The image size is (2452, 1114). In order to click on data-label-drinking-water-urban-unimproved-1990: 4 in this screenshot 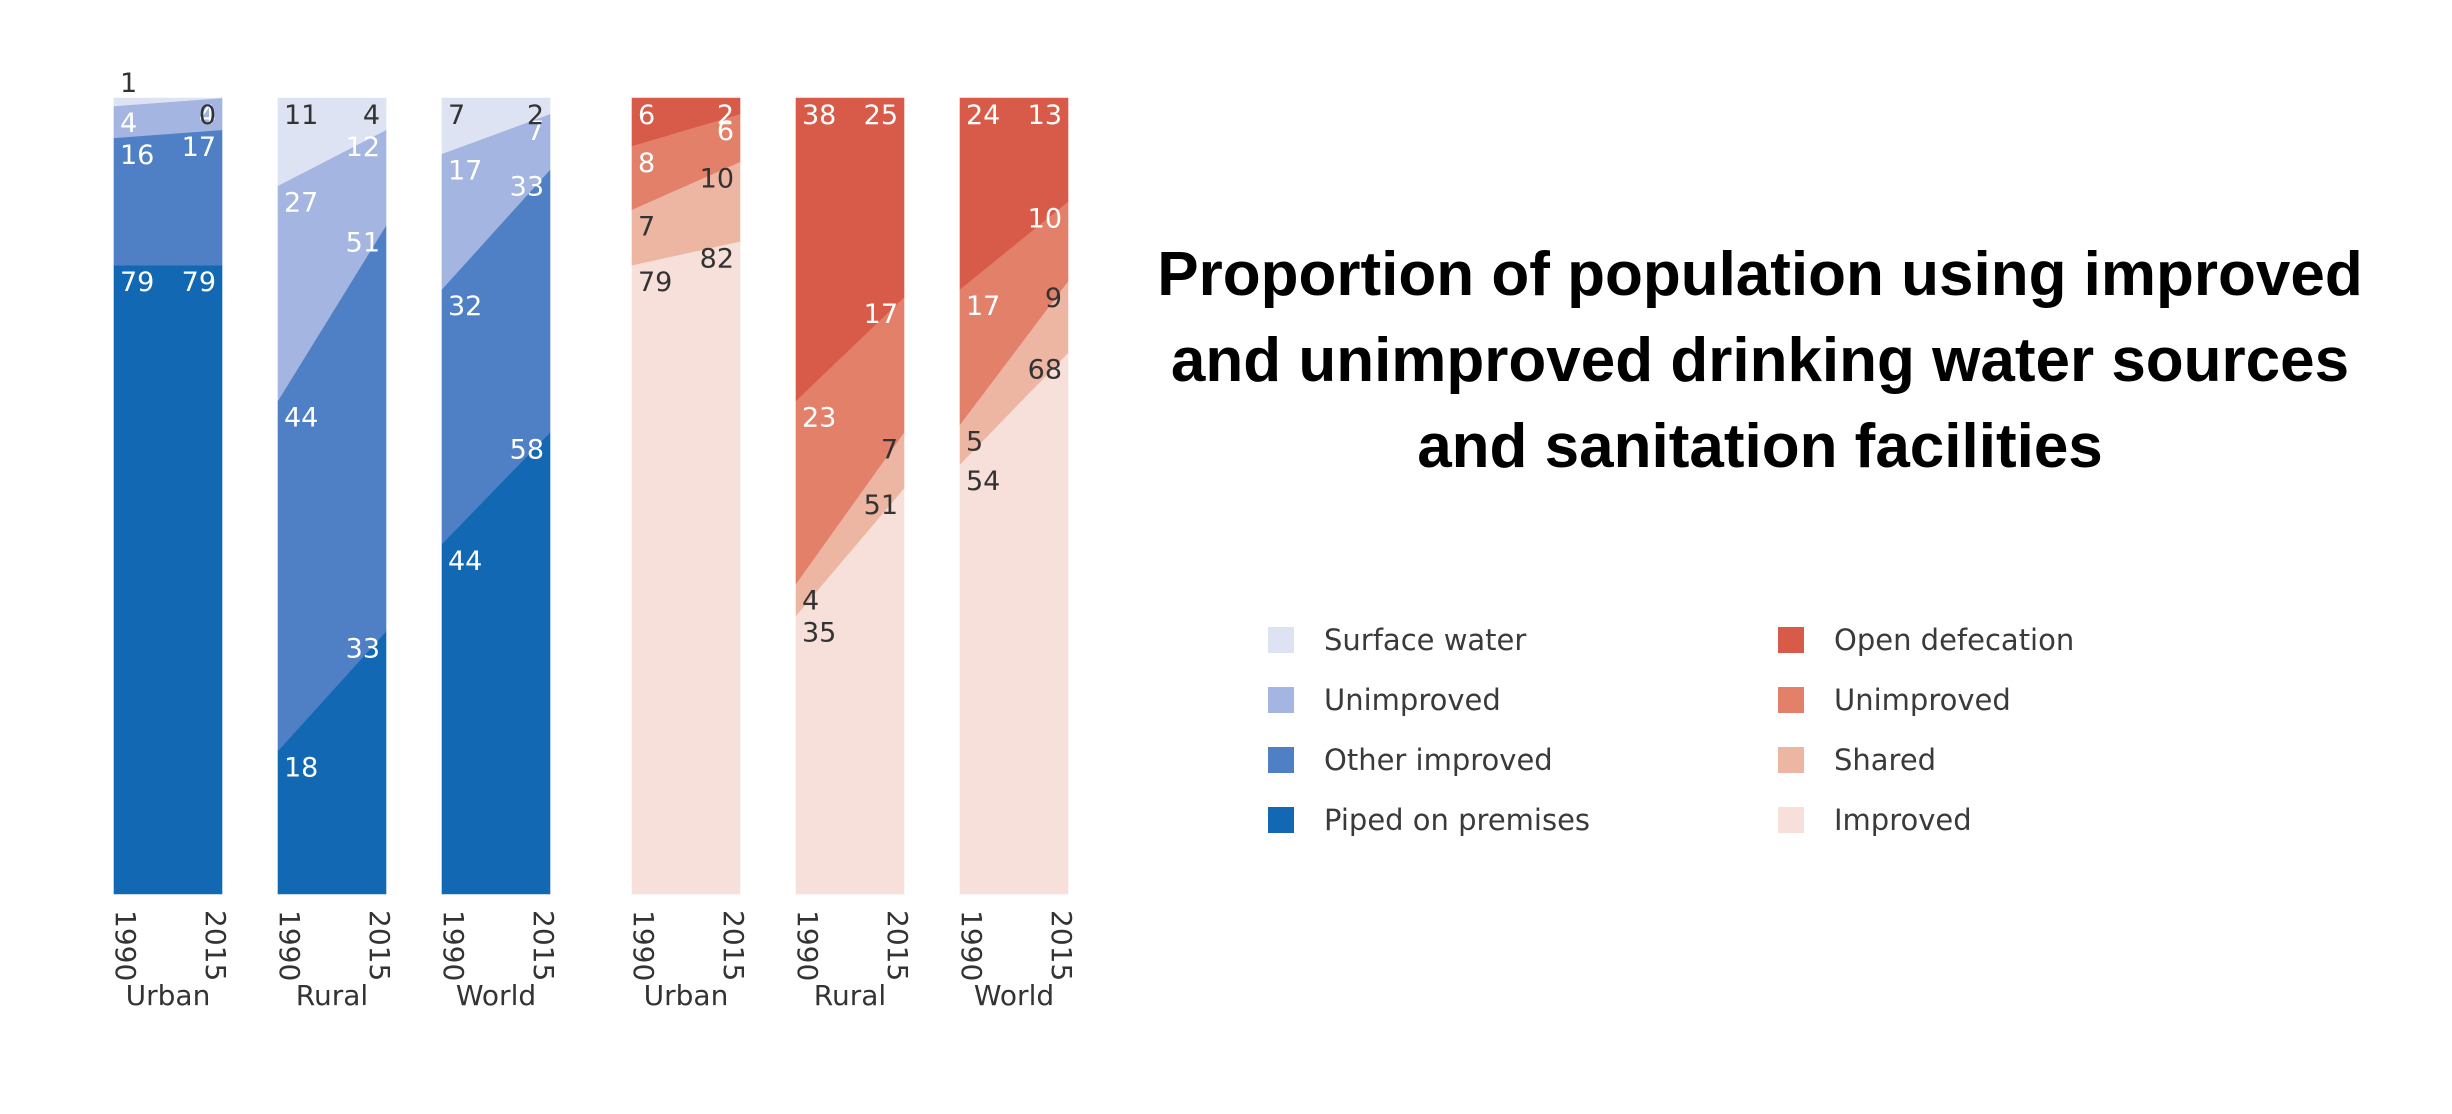, I will do `click(128, 123)`.